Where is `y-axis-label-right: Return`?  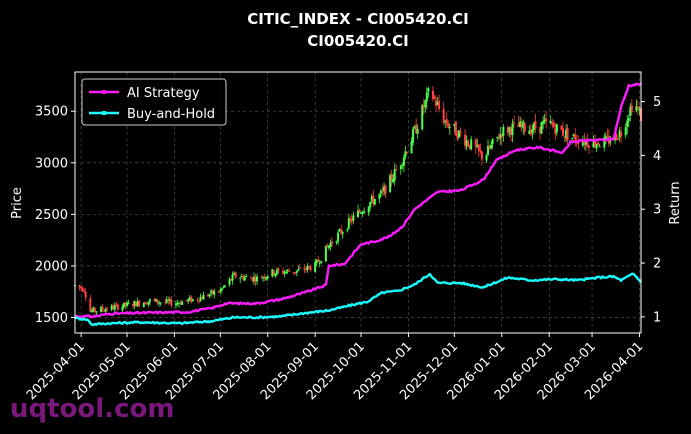 y-axis-label-right: Return is located at coordinates (675, 202).